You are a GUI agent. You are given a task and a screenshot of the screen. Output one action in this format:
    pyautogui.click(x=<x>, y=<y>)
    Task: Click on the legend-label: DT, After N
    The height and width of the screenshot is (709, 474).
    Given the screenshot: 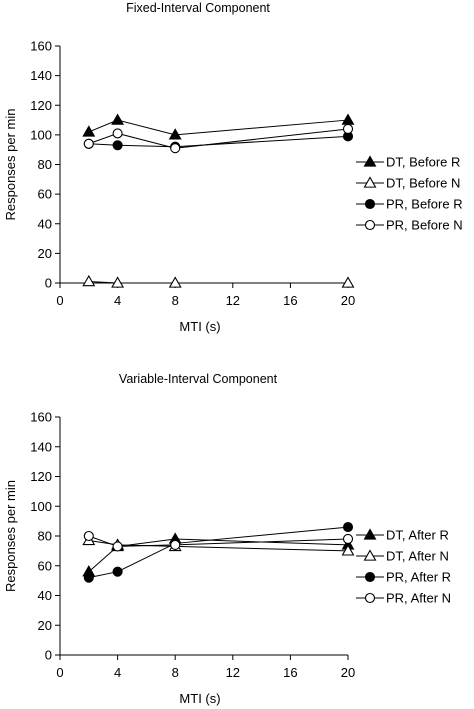 What is the action you would take?
    pyautogui.click(x=417, y=556)
    